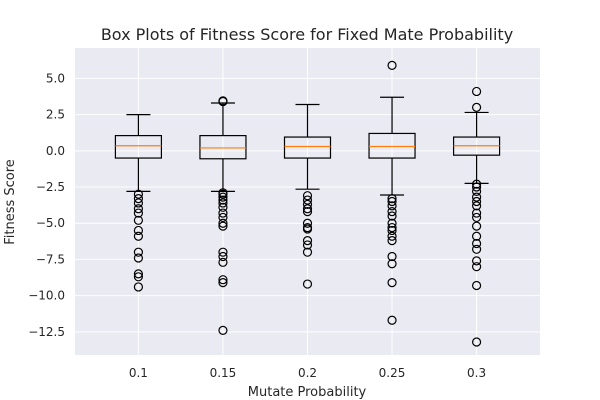 This screenshot has width=600, height=400. I want to click on x-tick-label: 0.2, so click(307, 373).